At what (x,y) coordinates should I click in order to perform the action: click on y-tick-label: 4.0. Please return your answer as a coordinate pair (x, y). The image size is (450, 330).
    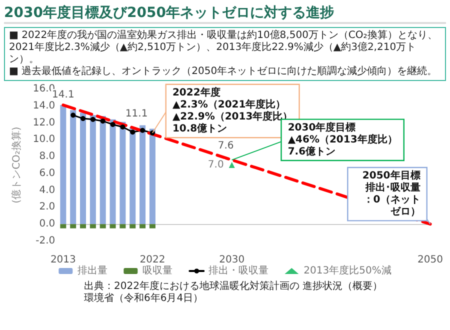
    Looking at the image, I should click on (47, 190).